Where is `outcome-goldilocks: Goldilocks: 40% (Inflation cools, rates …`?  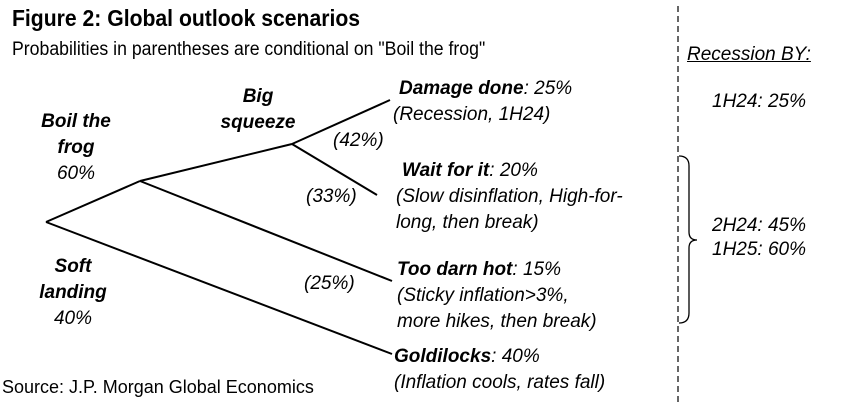
outcome-goldilocks: Goldilocks: 40% (Inflation cools, rates … is located at coordinates (499, 370).